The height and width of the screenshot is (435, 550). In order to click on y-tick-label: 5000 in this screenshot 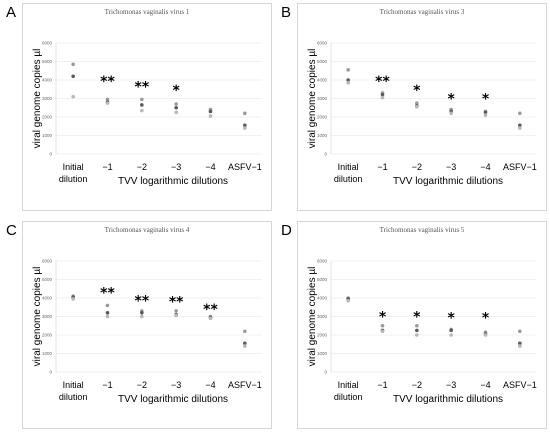, I will do `click(47, 279)`.